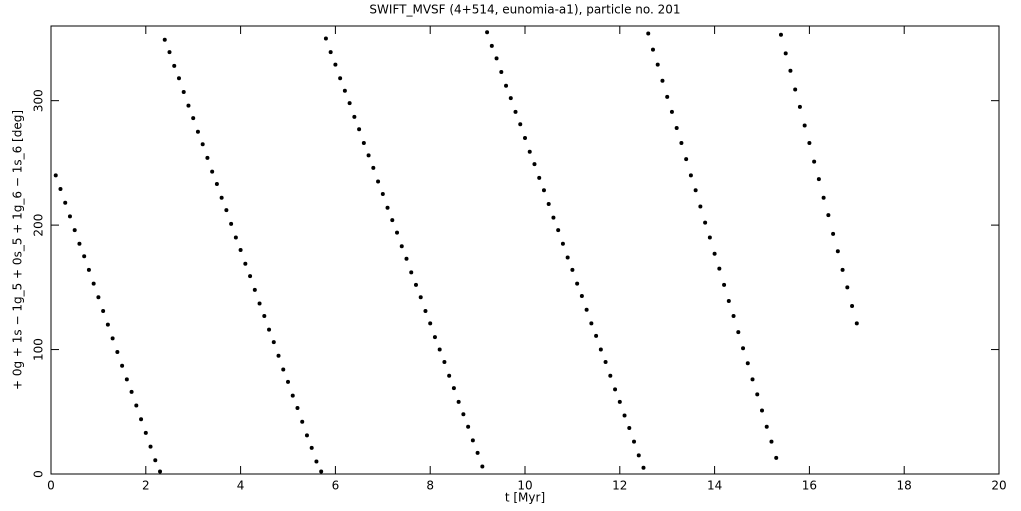 This screenshot has width=1021, height=511. I want to click on x-tick-label: 16, so click(809, 486).